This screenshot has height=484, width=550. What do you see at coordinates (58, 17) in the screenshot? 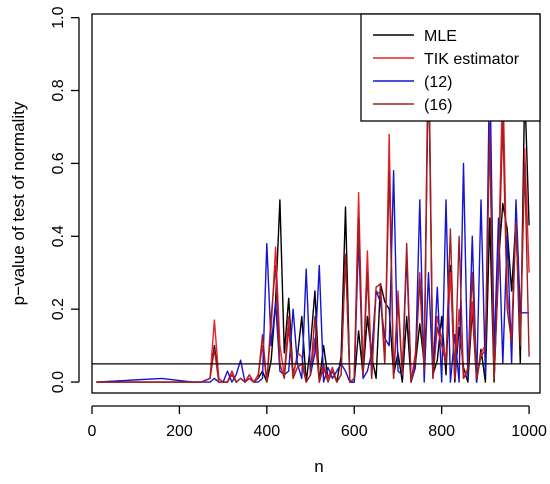
I see `y-tick-label-5: 1.0` at bounding box center [58, 17].